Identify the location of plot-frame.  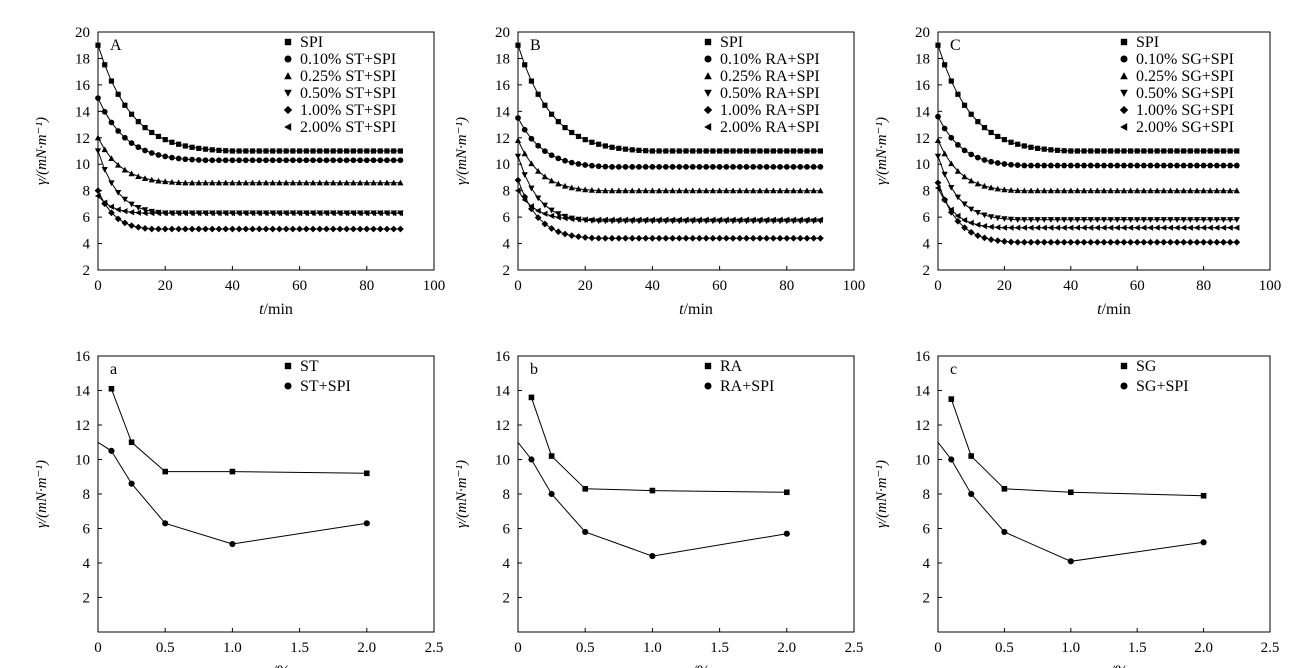
(1104, 494).